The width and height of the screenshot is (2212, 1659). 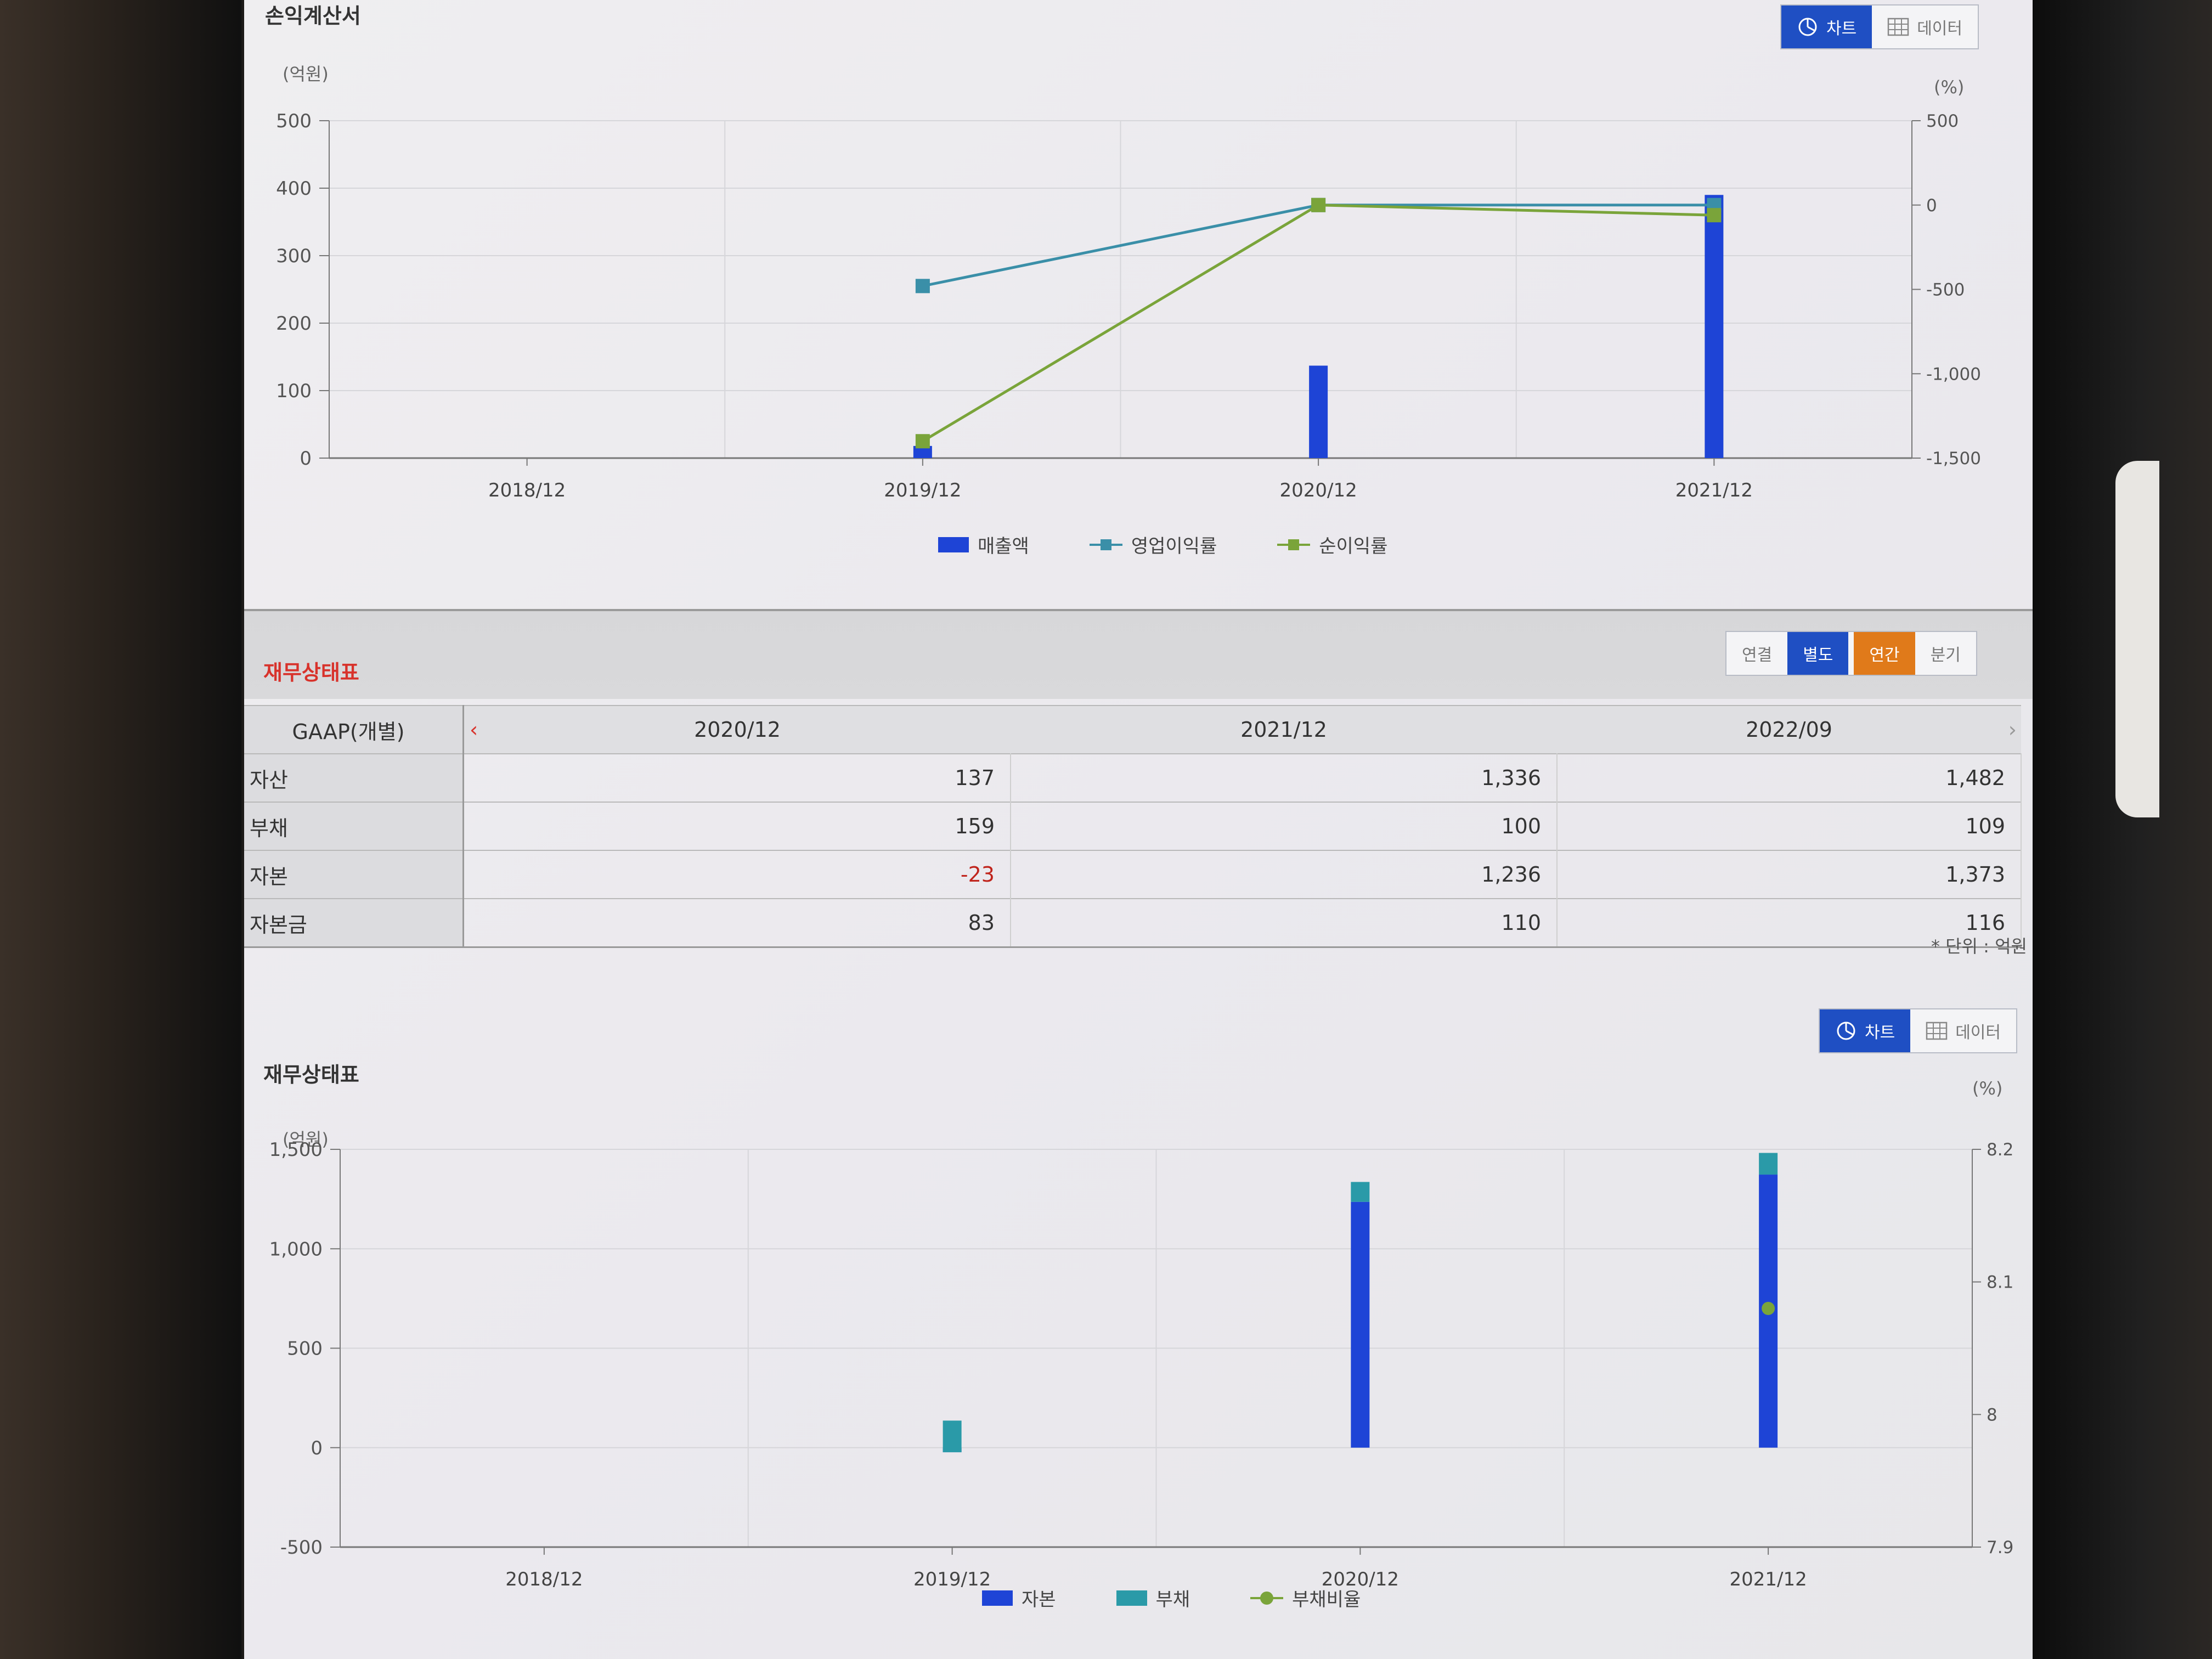 I want to click on y2-tick-label: 500, so click(x=1943, y=121).